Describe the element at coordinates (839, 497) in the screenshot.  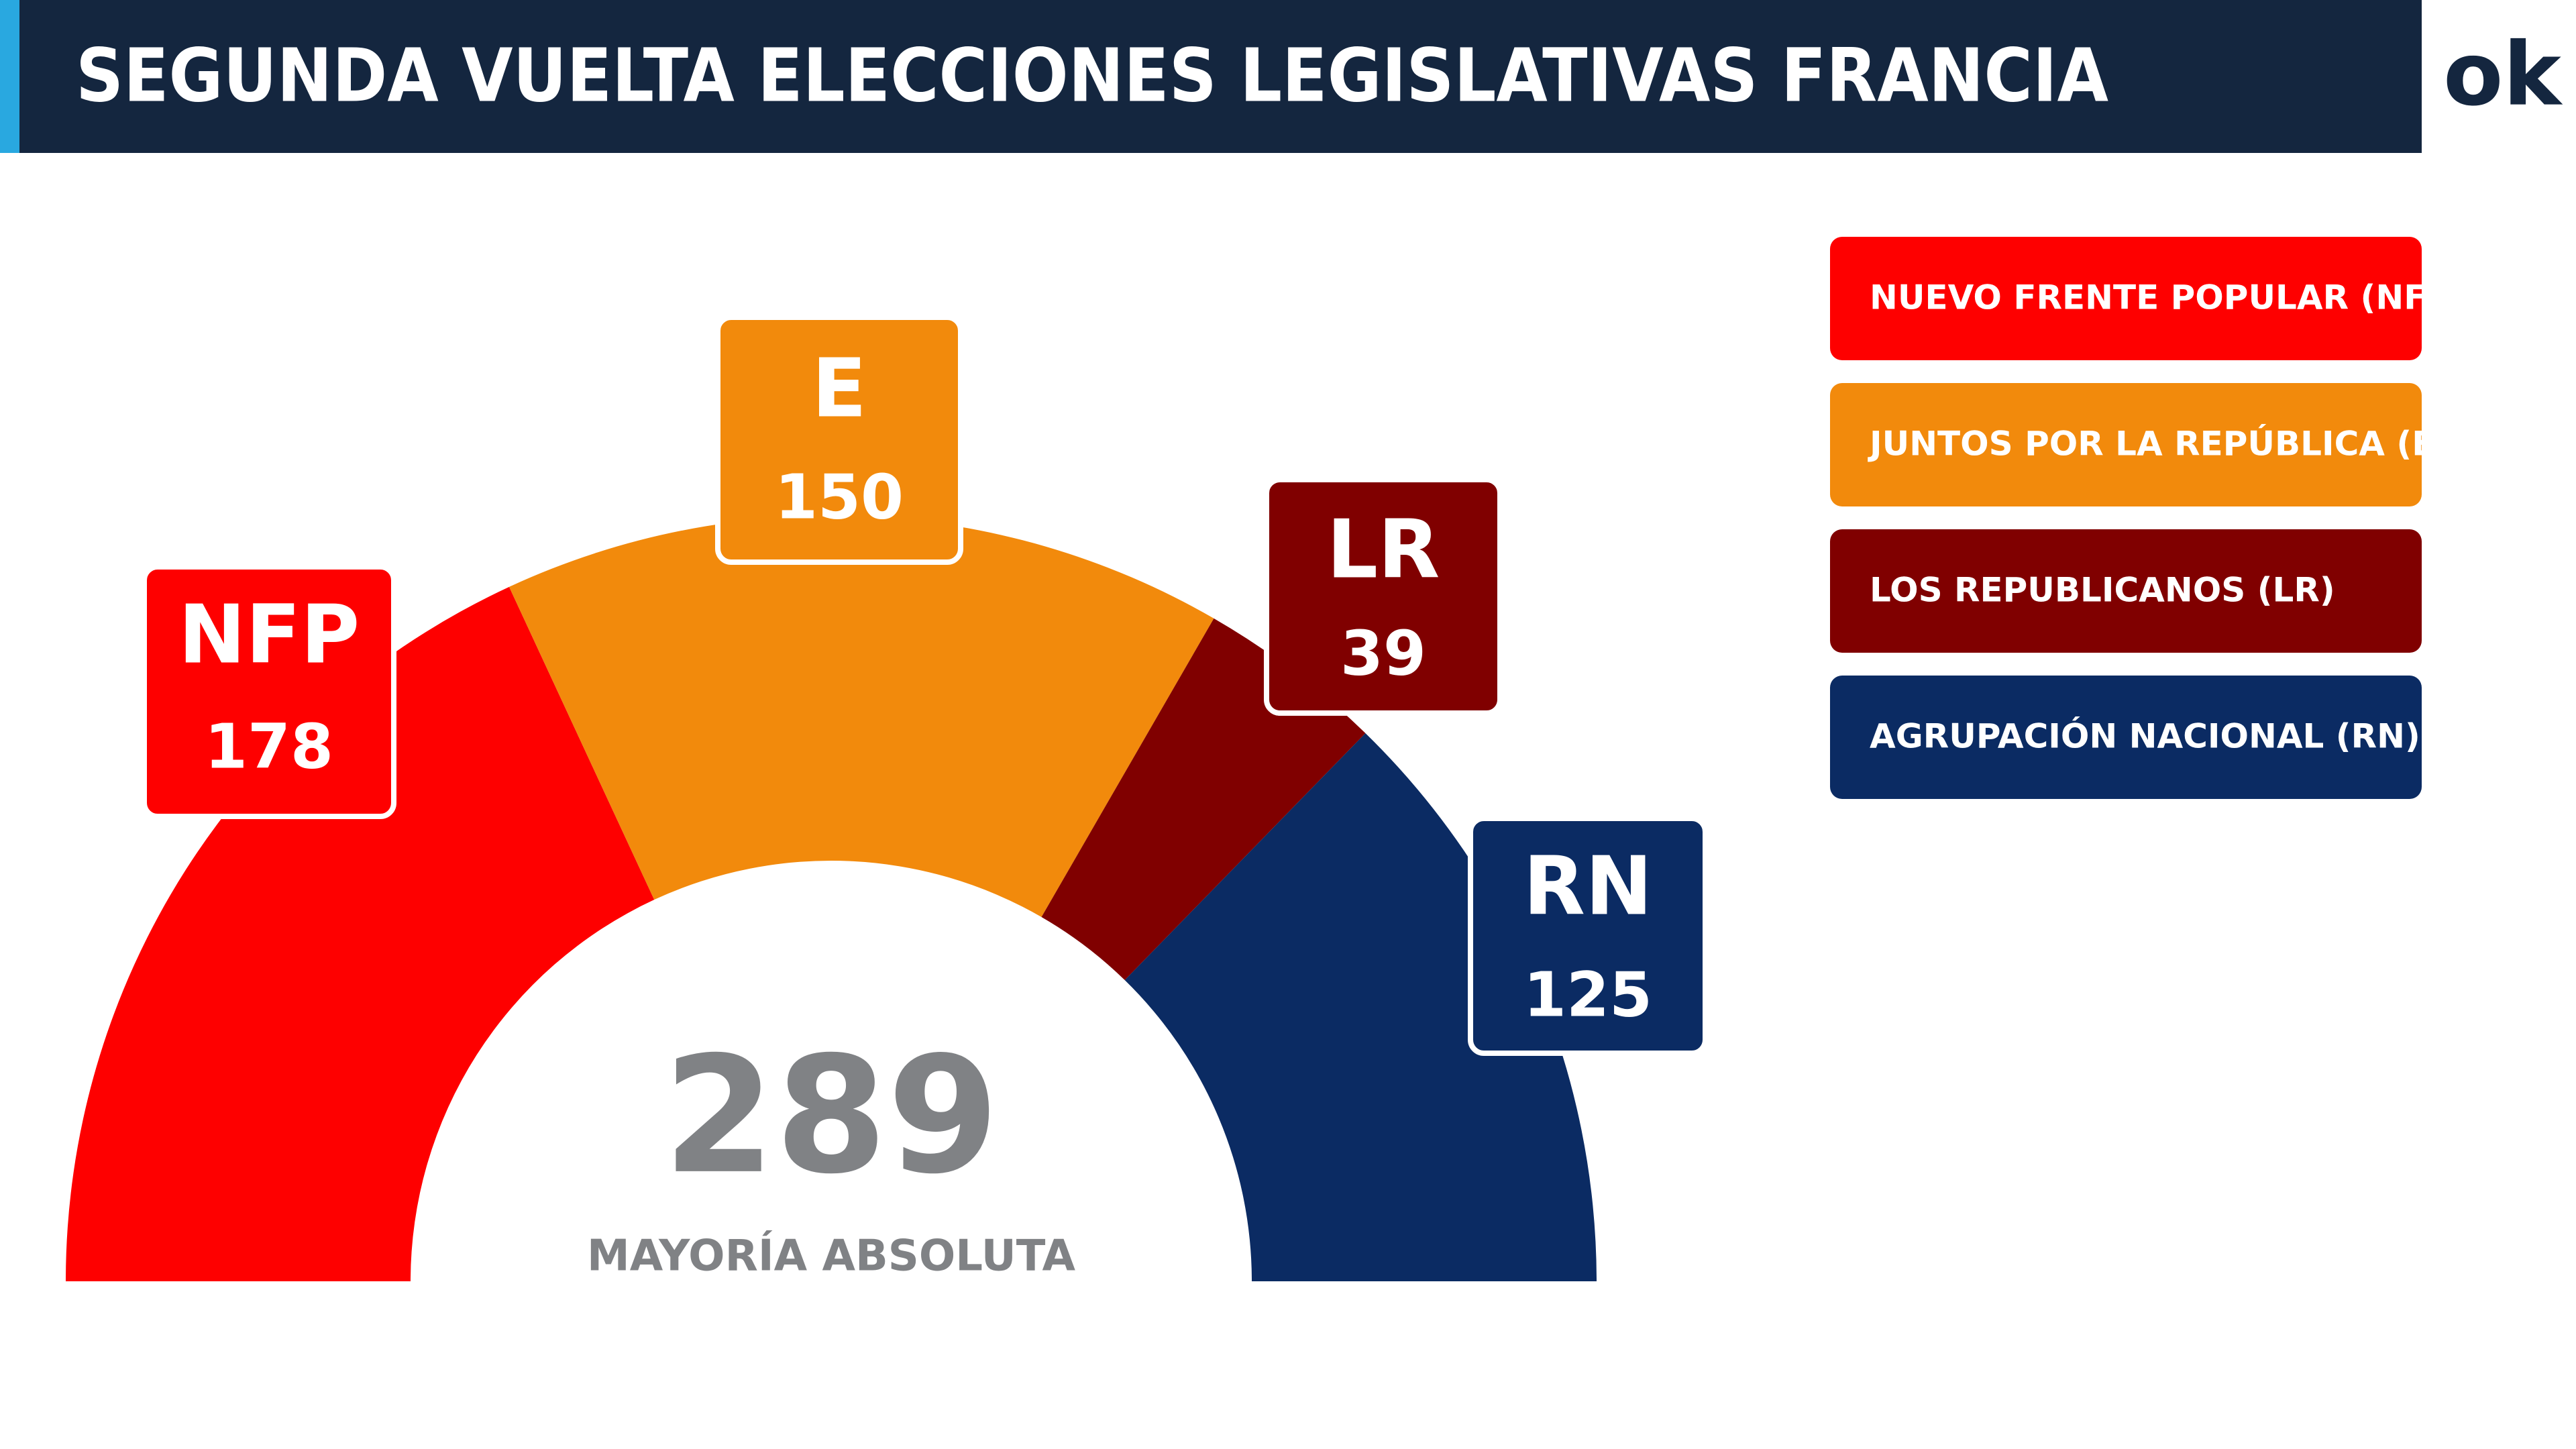
I see `segment-value: 150` at that location.